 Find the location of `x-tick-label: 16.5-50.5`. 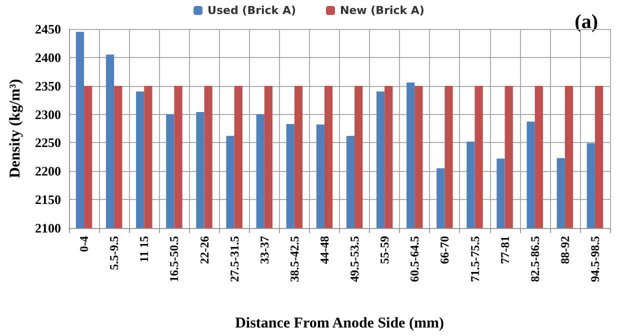

x-tick-label: 16.5-50.5 is located at coordinates (174, 259).